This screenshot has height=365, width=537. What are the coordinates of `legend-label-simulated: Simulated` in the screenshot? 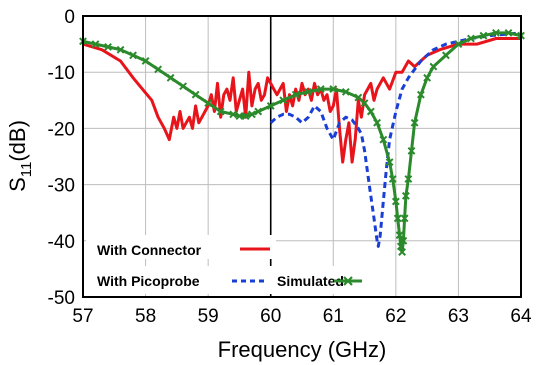 It's located at (310, 281).